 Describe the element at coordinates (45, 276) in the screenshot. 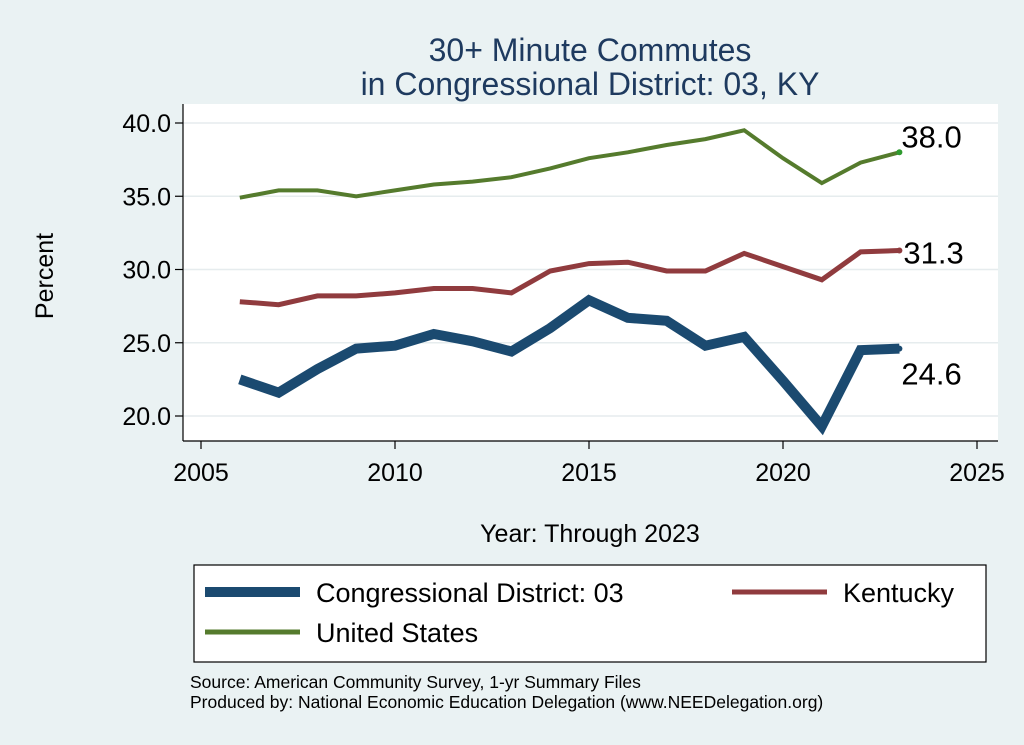

I see `y-axis-title: Percent` at that location.